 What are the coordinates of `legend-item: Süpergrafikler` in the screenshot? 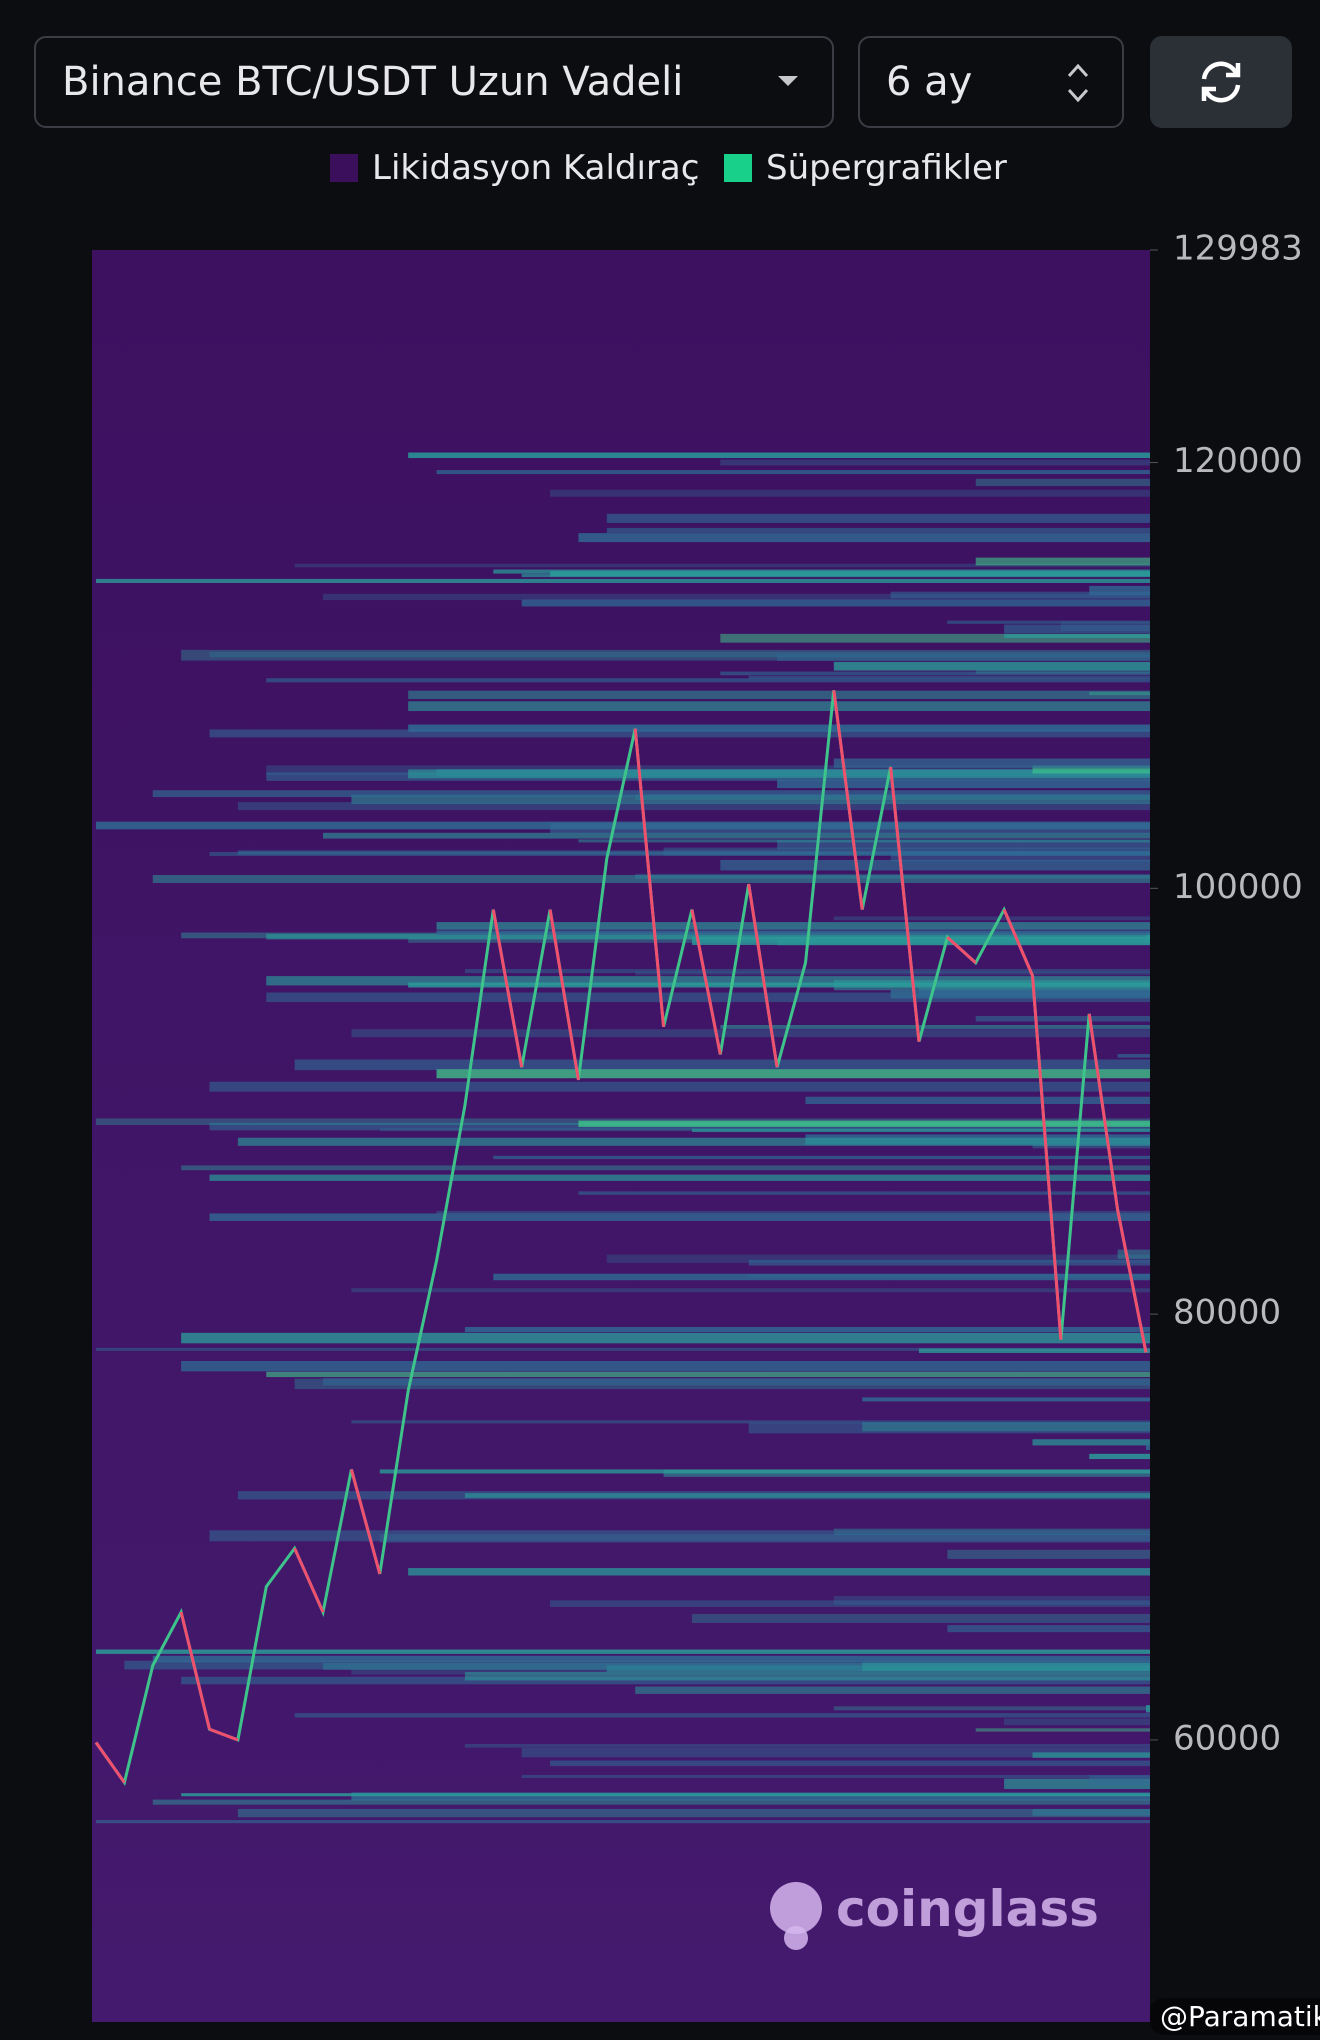 It's located at (865, 168).